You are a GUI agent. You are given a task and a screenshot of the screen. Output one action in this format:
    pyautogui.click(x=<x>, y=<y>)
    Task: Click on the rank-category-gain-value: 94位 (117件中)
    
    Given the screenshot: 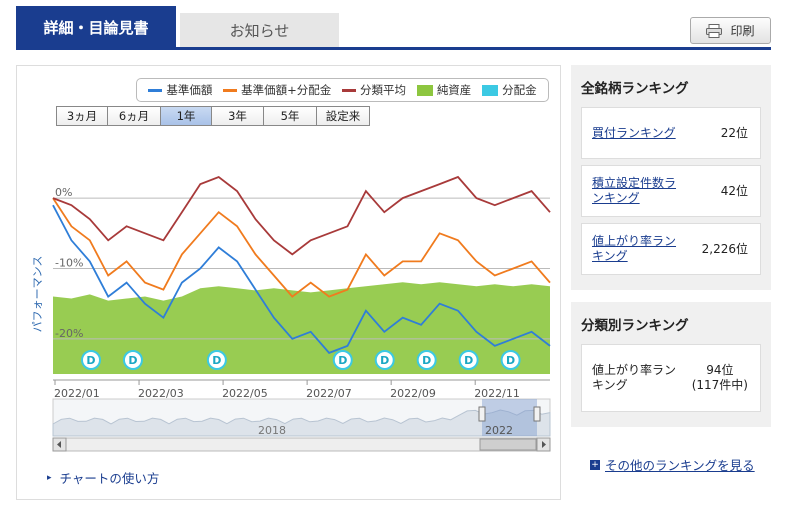 What is the action you would take?
    pyautogui.click(x=720, y=378)
    